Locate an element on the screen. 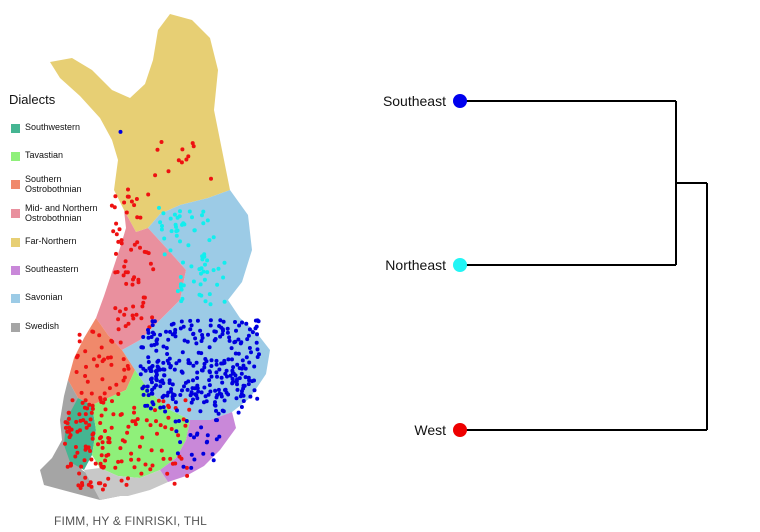 This screenshot has height=532, width=760. leaf-node-west is located at coordinates (460, 430).